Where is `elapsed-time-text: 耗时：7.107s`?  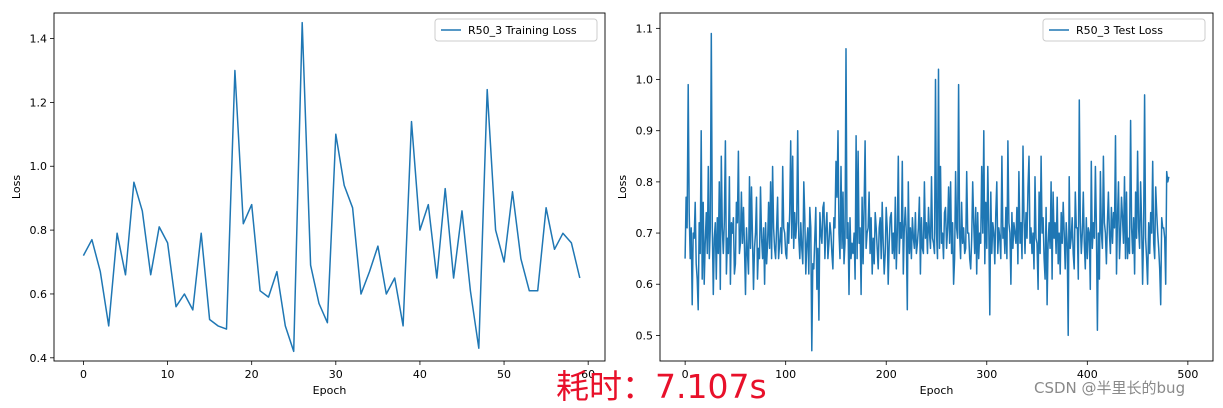
elapsed-time-text: 耗时：7.107s is located at coordinates (661, 386).